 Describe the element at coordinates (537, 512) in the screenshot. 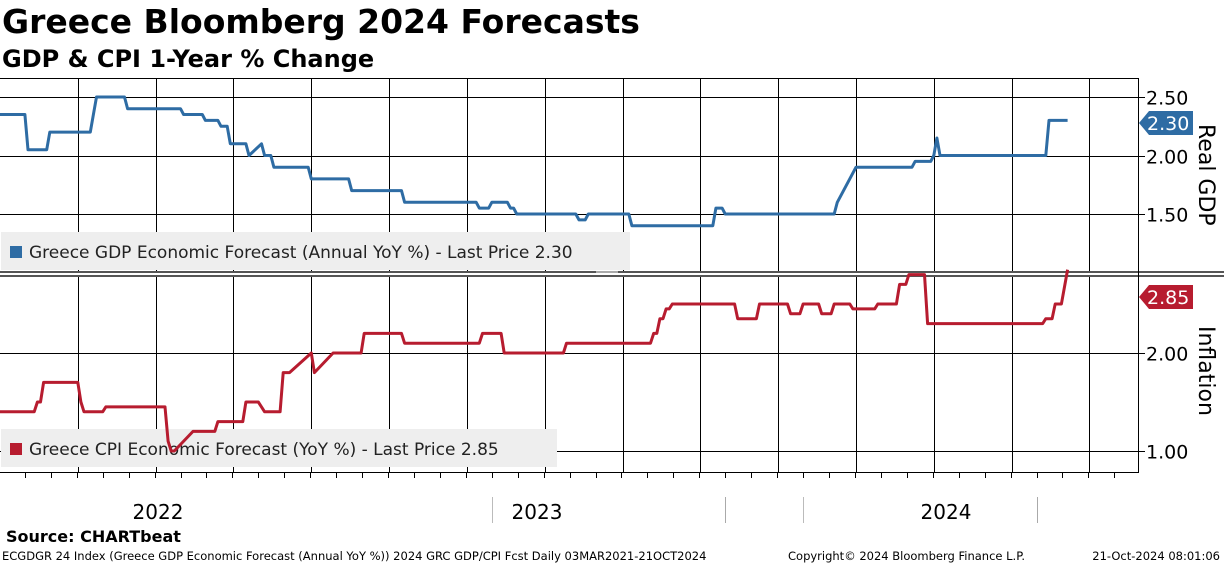

I see `x-year-label: 2023` at that location.